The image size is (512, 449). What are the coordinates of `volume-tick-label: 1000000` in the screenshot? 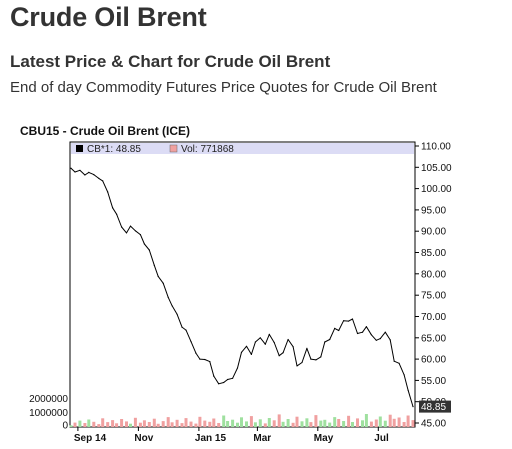 It's located at (48, 413).